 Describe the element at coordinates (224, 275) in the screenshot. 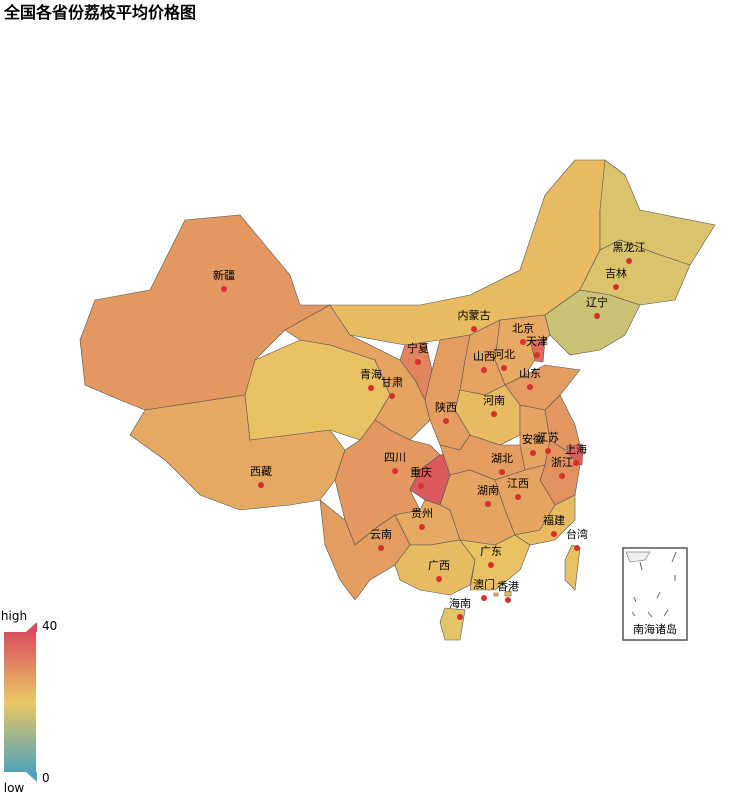

I see `province-label: 新疆` at that location.